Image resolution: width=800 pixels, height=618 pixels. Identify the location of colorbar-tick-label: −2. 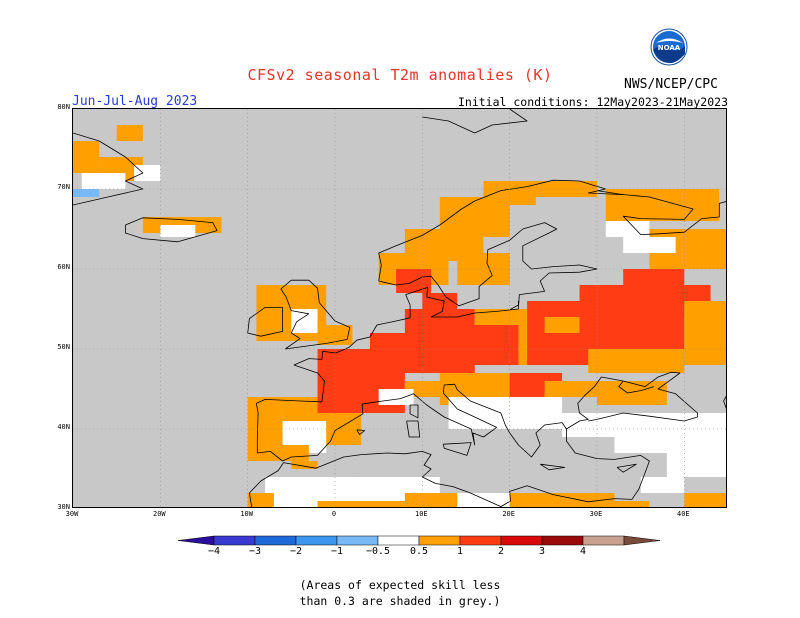
(296, 551).